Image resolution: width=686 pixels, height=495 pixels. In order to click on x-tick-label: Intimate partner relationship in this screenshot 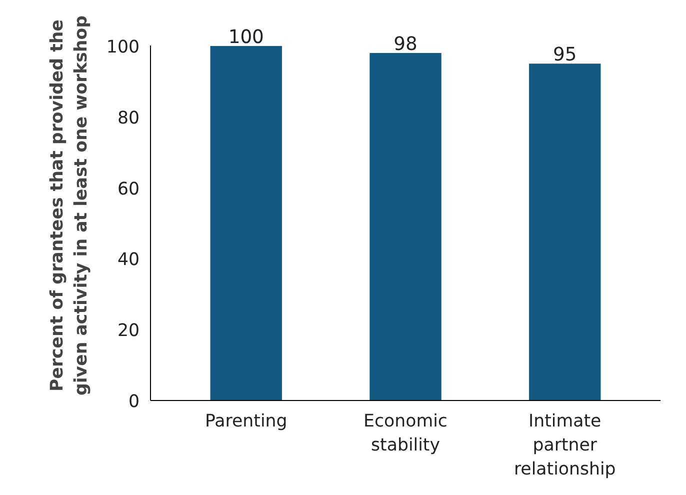, I will do `click(565, 446)`.